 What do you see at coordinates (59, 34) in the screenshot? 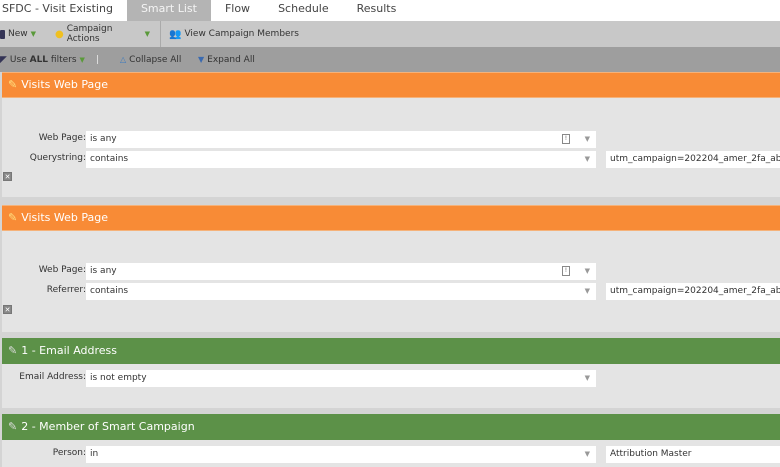
I see `lightbulb-icon: ●` at bounding box center [59, 34].